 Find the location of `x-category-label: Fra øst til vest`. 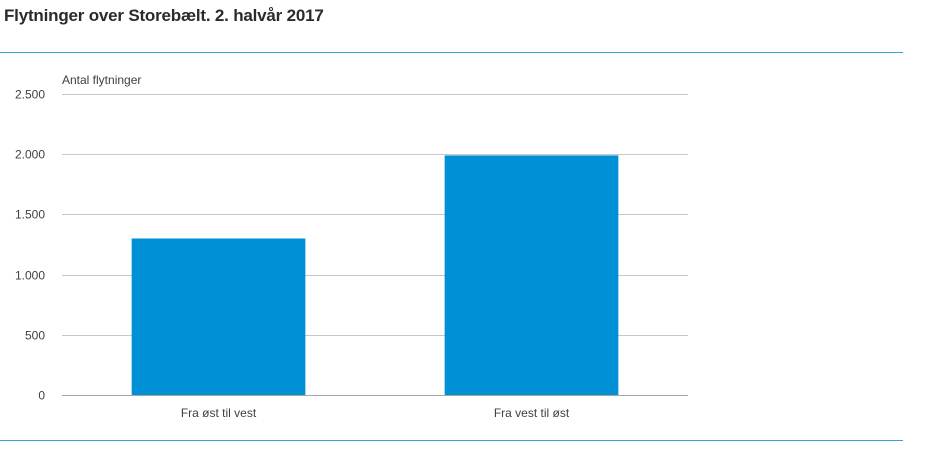

x-category-label: Fra øst til vest is located at coordinates (219, 413).